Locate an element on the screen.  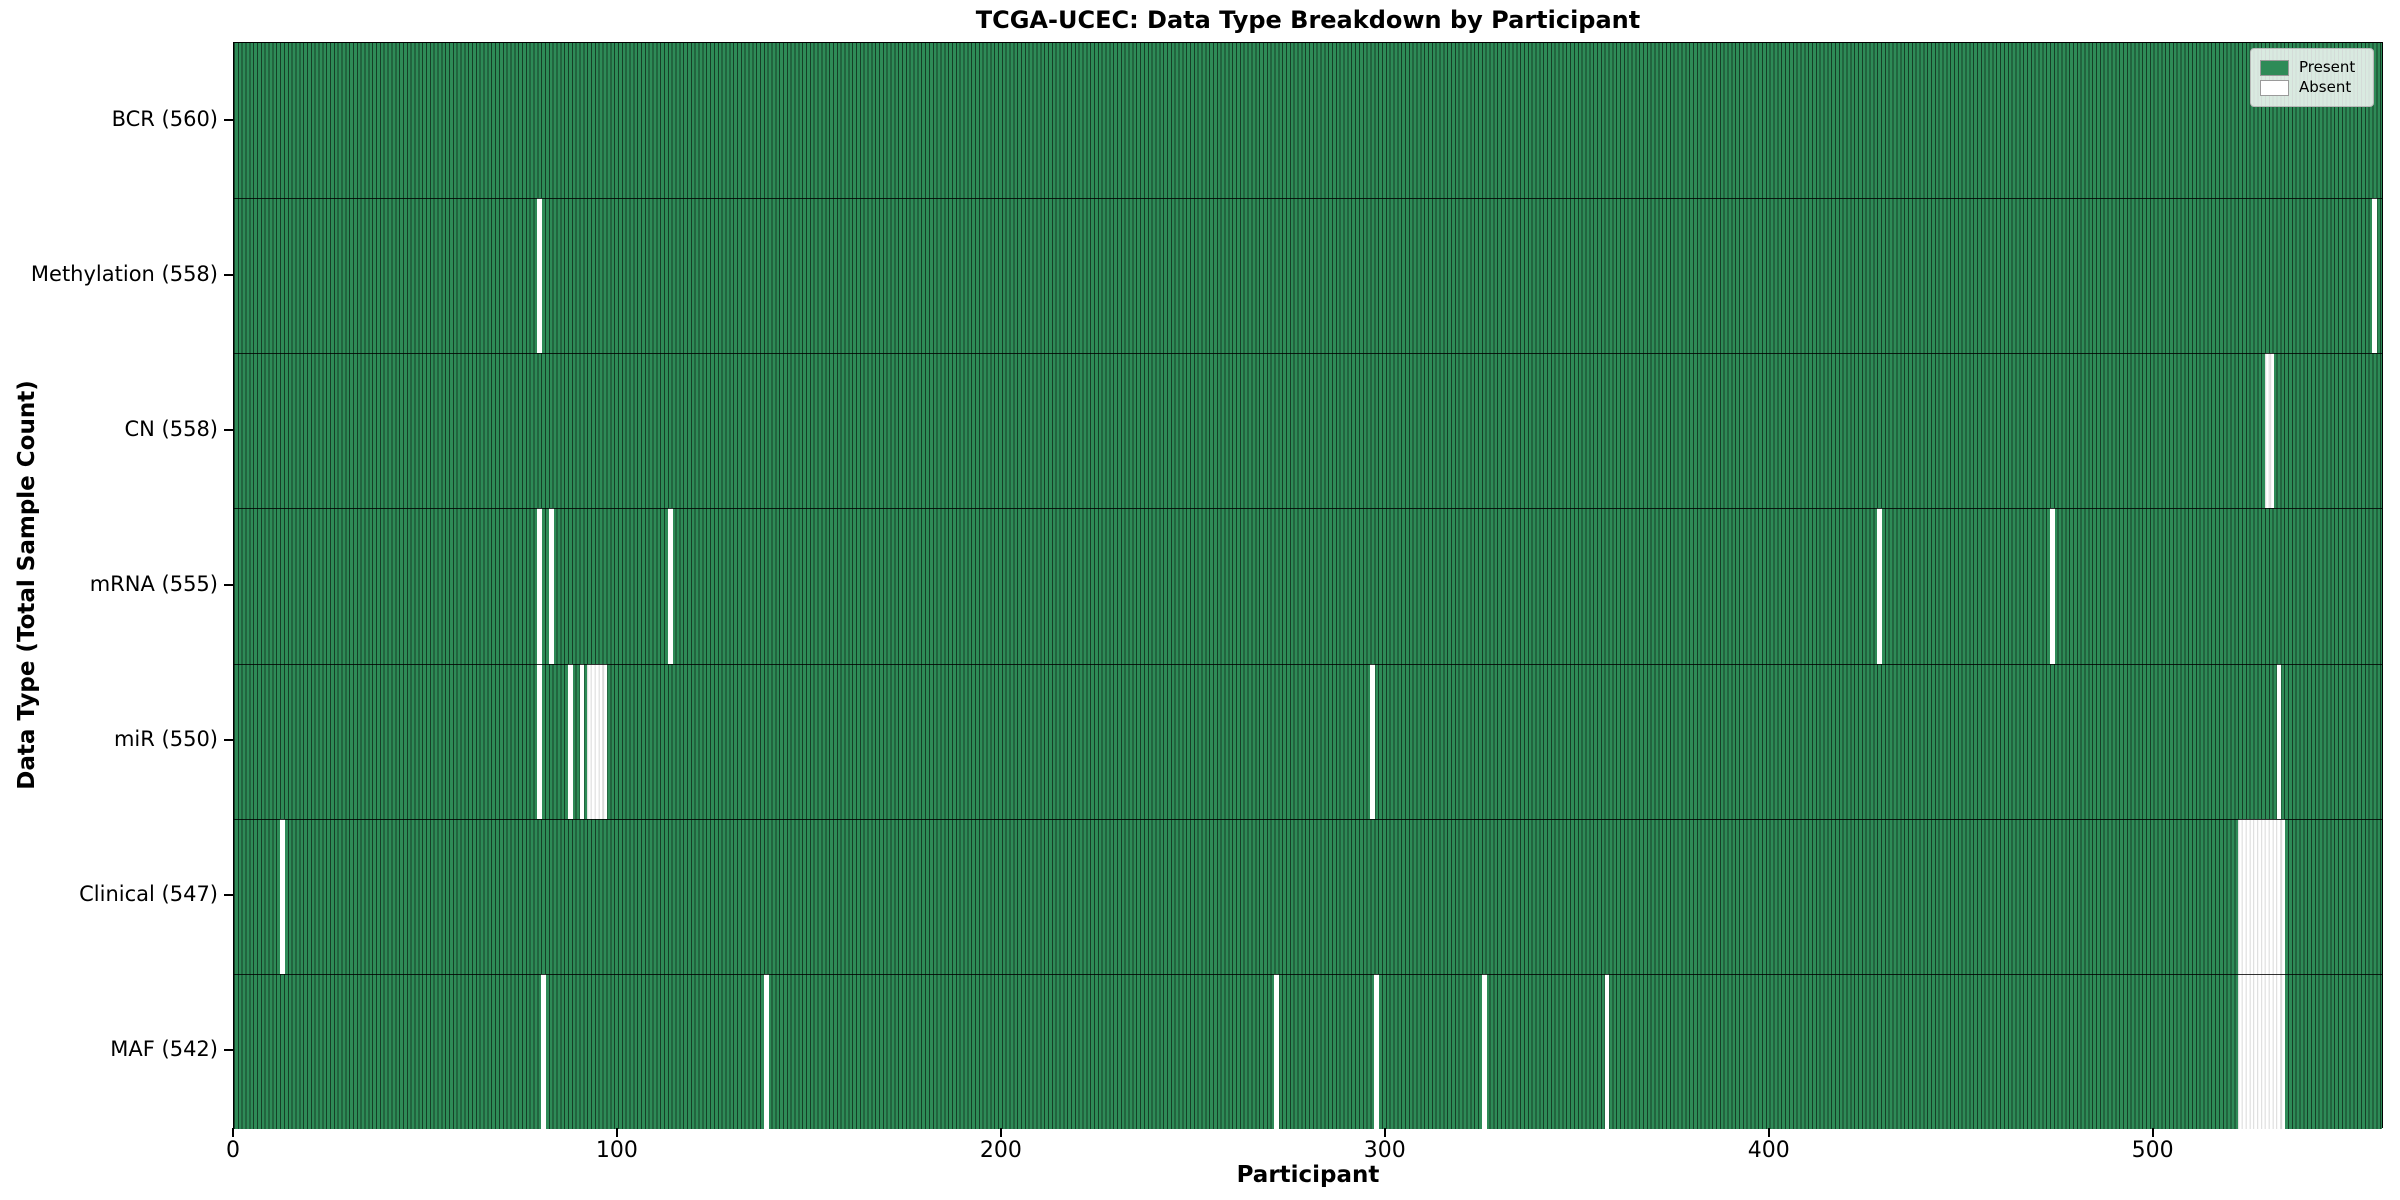
y-tick-label: miR (550) is located at coordinates (165, 739).